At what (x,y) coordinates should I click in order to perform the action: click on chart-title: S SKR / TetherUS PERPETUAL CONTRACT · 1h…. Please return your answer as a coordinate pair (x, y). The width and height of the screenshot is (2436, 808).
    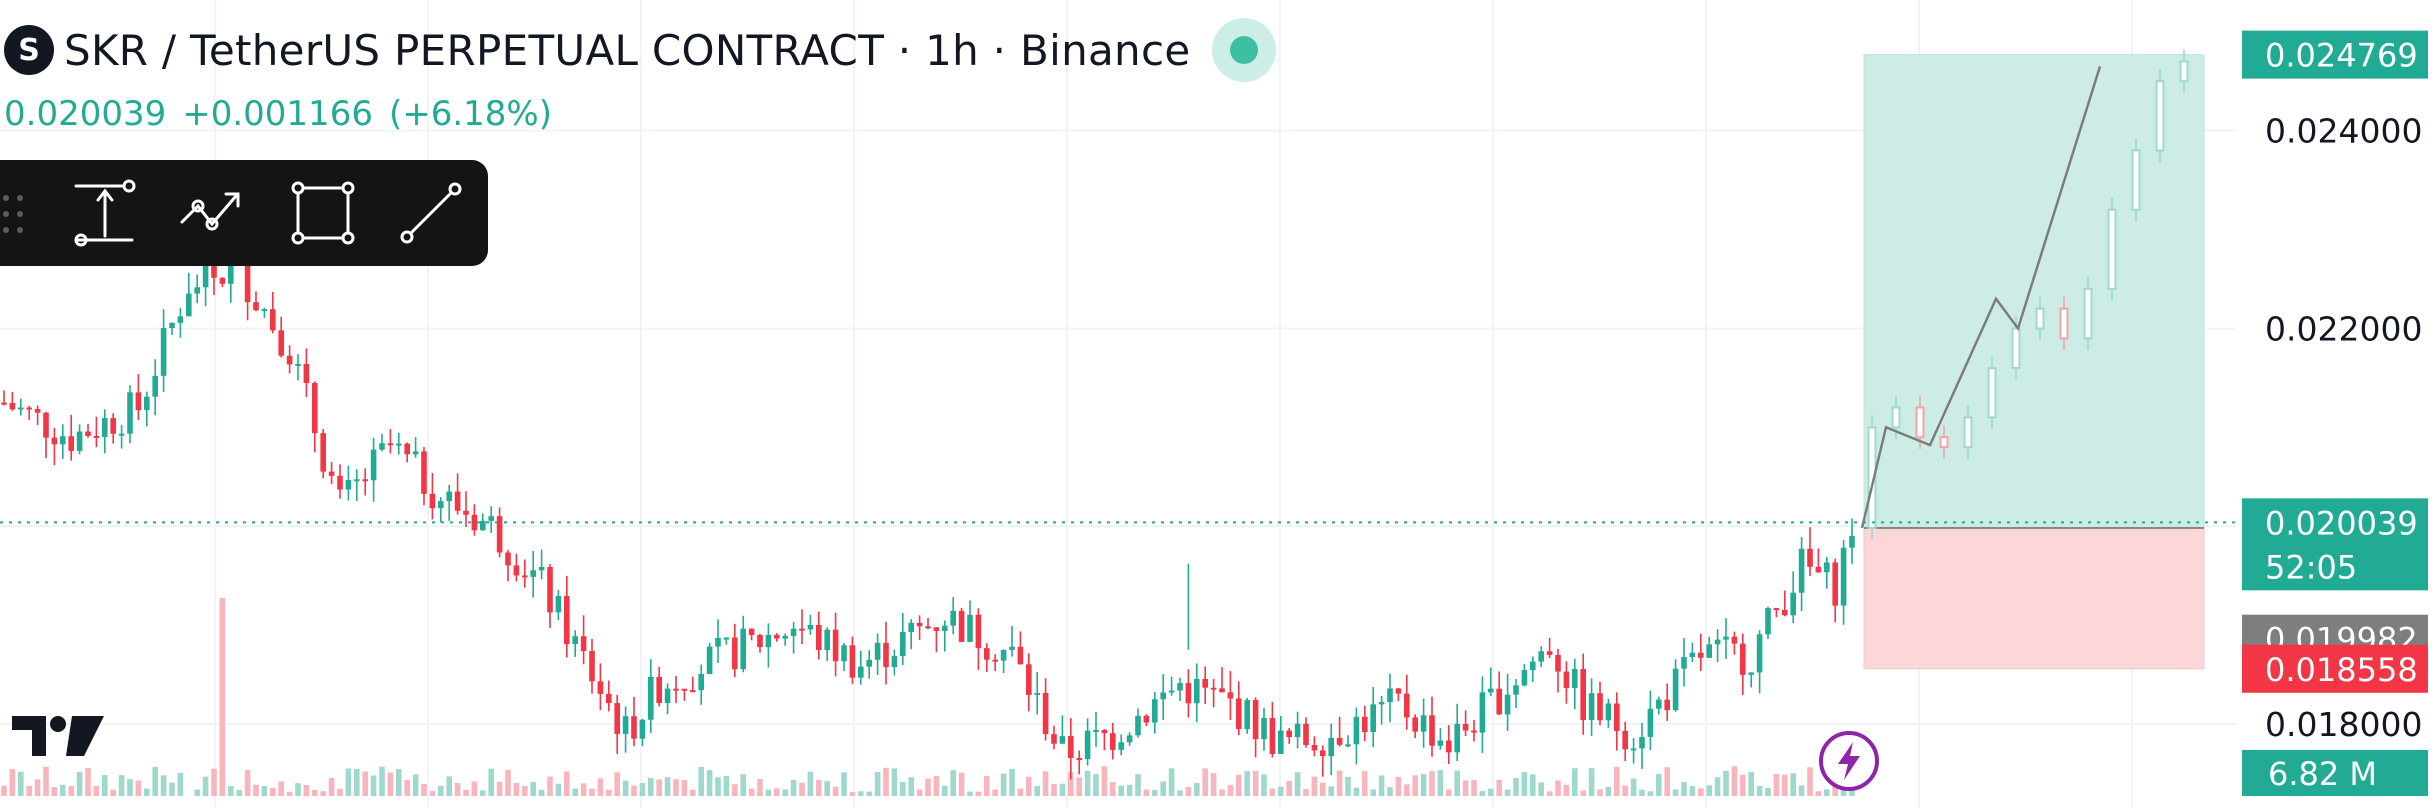
    Looking at the image, I should click on (638, 50).